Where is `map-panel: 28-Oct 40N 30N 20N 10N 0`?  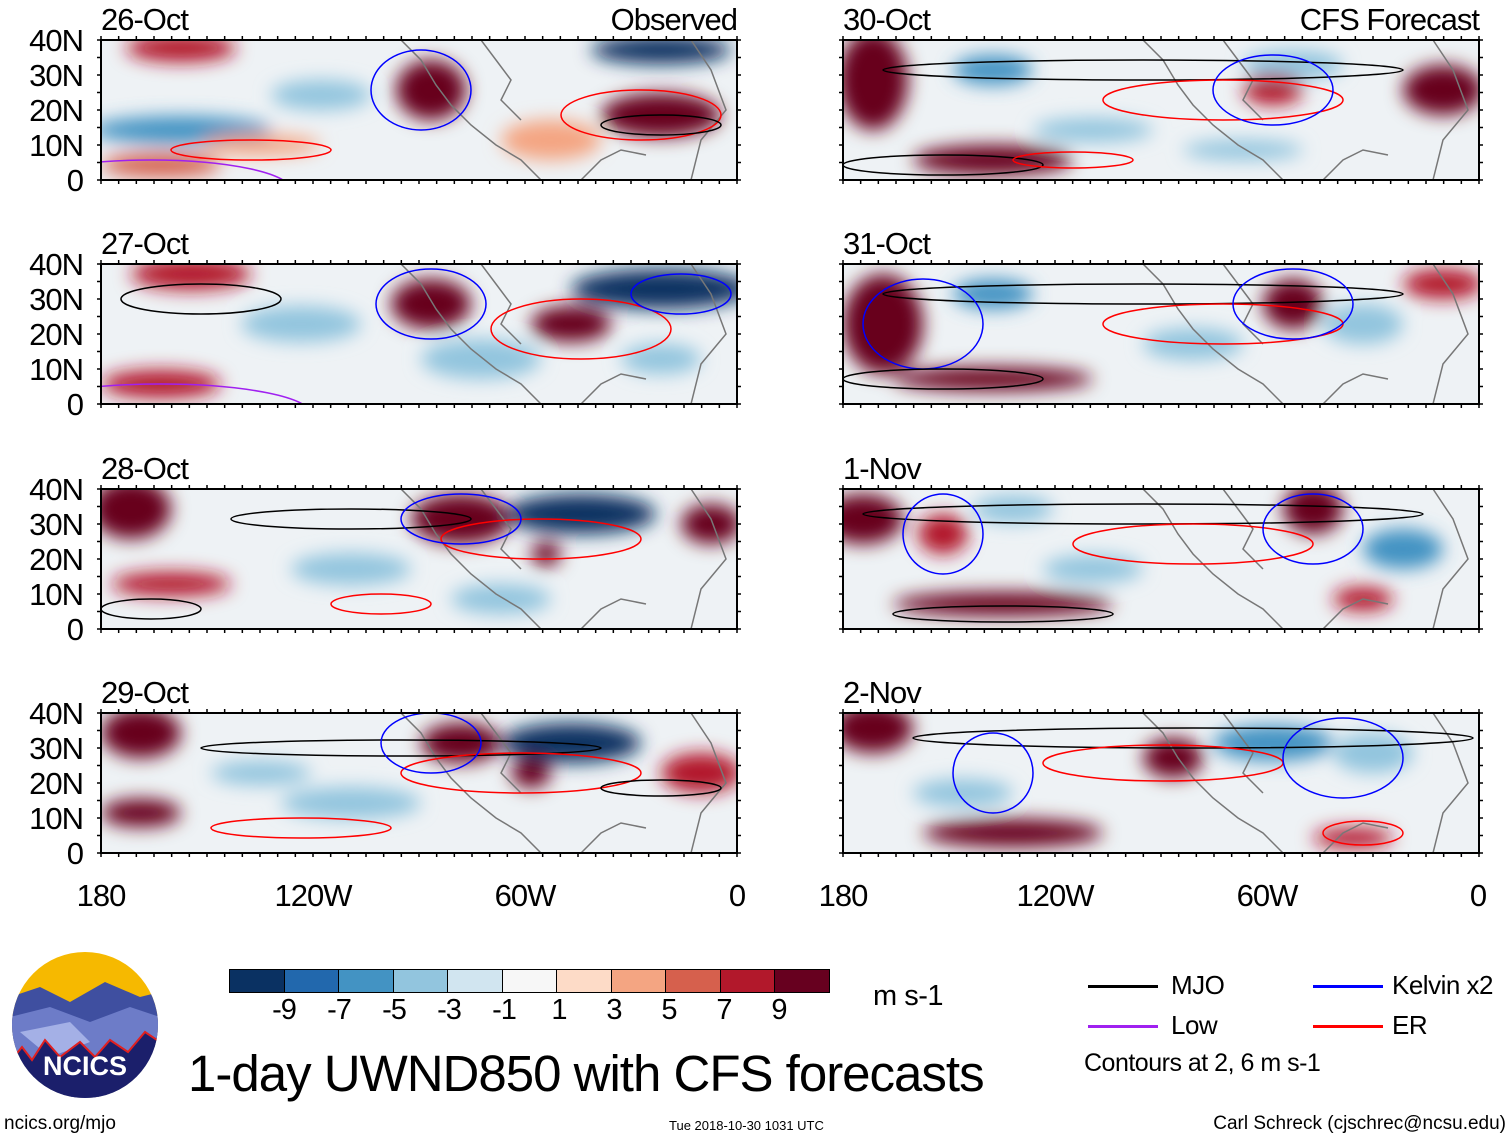
map-panel: 28-Oct 40N 30N 20N 10N 0 is located at coordinates (385, 548).